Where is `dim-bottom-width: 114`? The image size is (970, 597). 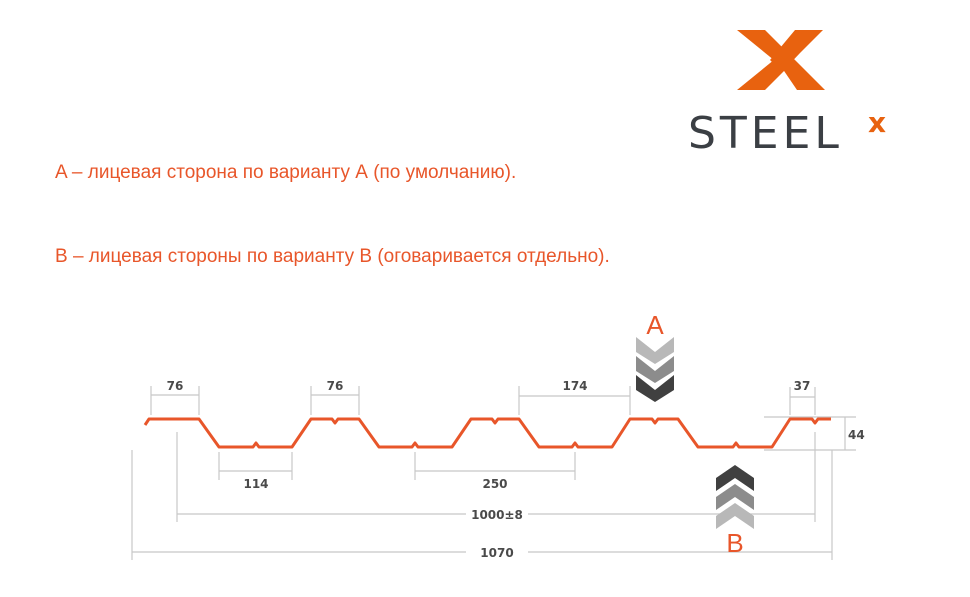
dim-bottom-width: 114 is located at coordinates (255, 484).